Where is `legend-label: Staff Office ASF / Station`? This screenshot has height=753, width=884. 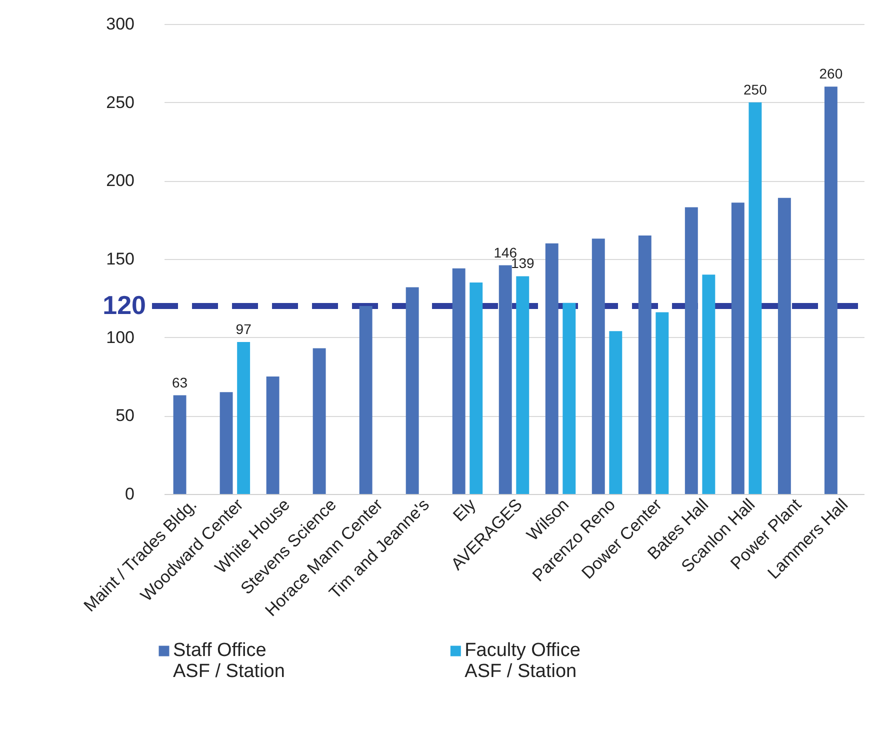 legend-label: Staff Office ASF / Station is located at coordinates (229, 661).